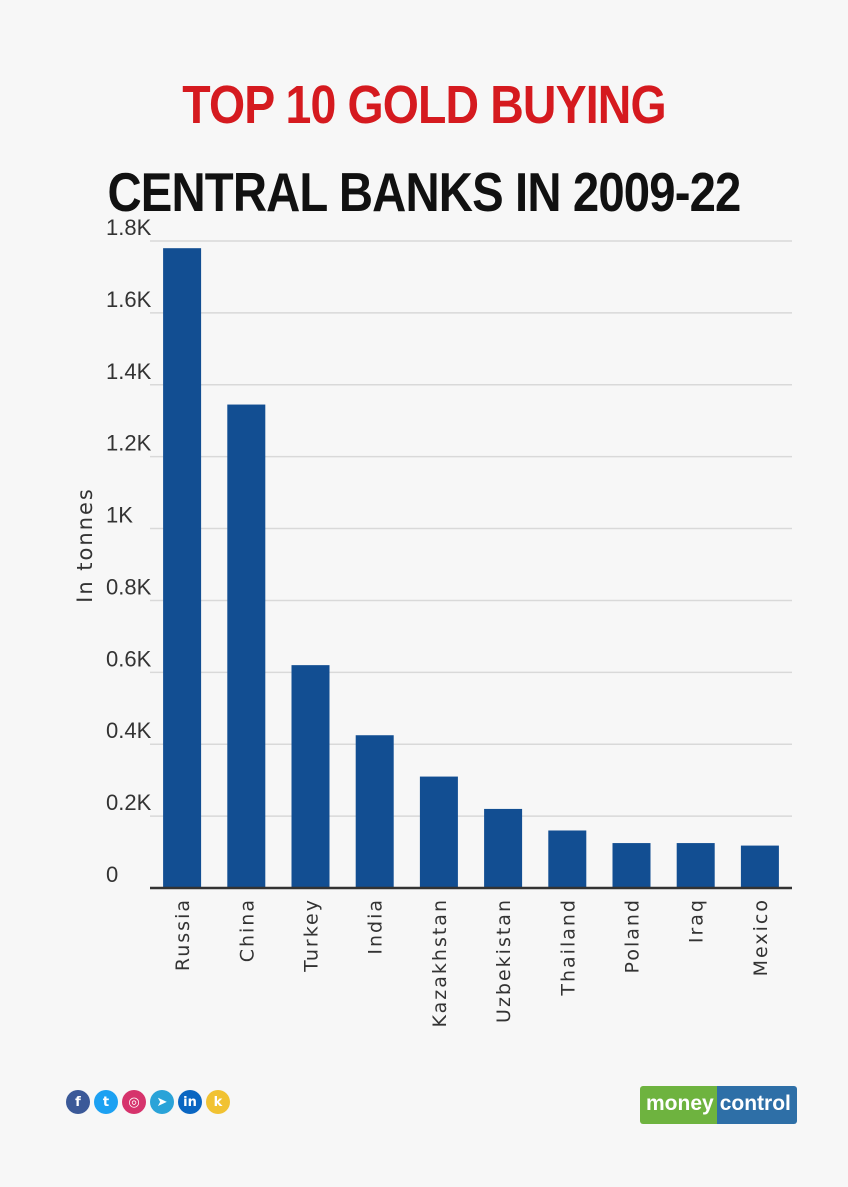 The height and width of the screenshot is (1187, 848). I want to click on y-axis-label: In tonnes, so click(85, 545).